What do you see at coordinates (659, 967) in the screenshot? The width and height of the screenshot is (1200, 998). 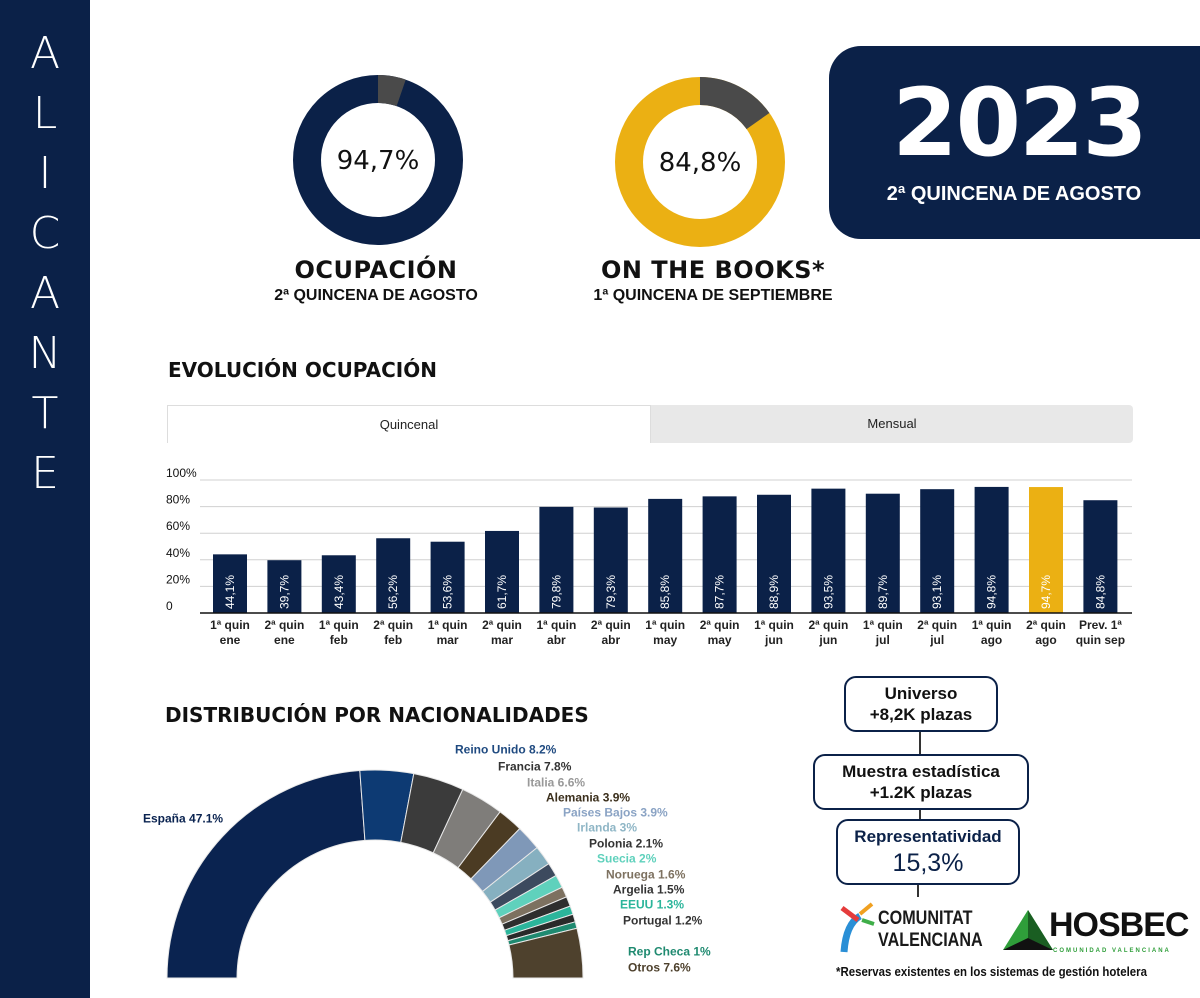 I see `pie-slice-label: Otros 7.6%` at bounding box center [659, 967].